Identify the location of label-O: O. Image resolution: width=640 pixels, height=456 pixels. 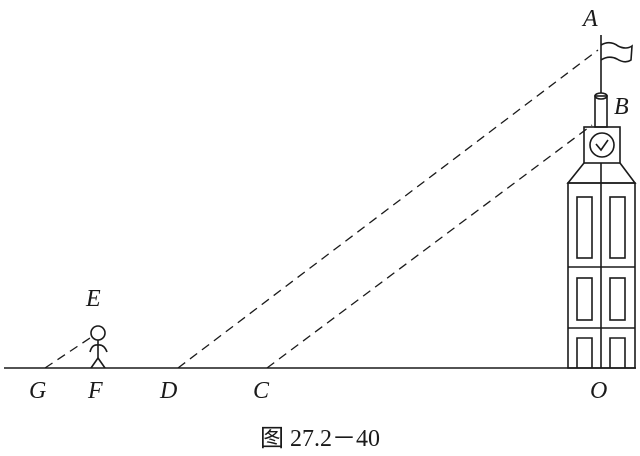
(598, 391).